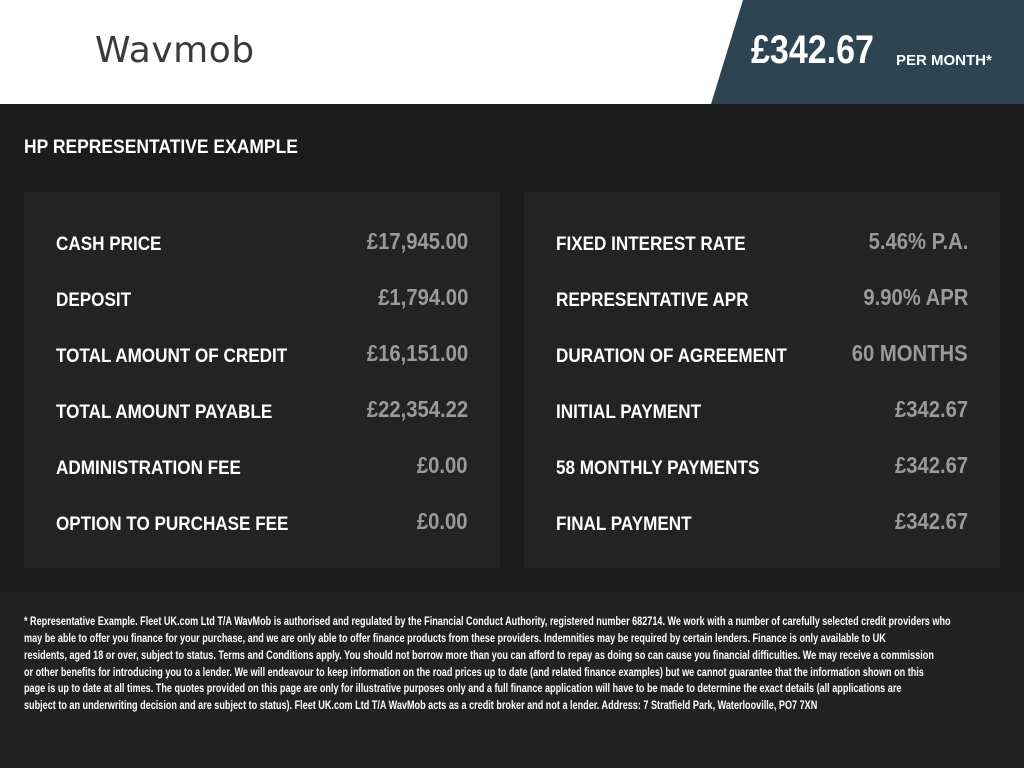 This screenshot has height=768, width=1024. I want to click on row-label: TOTAL AMOUNT OF CREDIT, so click(172, 356).